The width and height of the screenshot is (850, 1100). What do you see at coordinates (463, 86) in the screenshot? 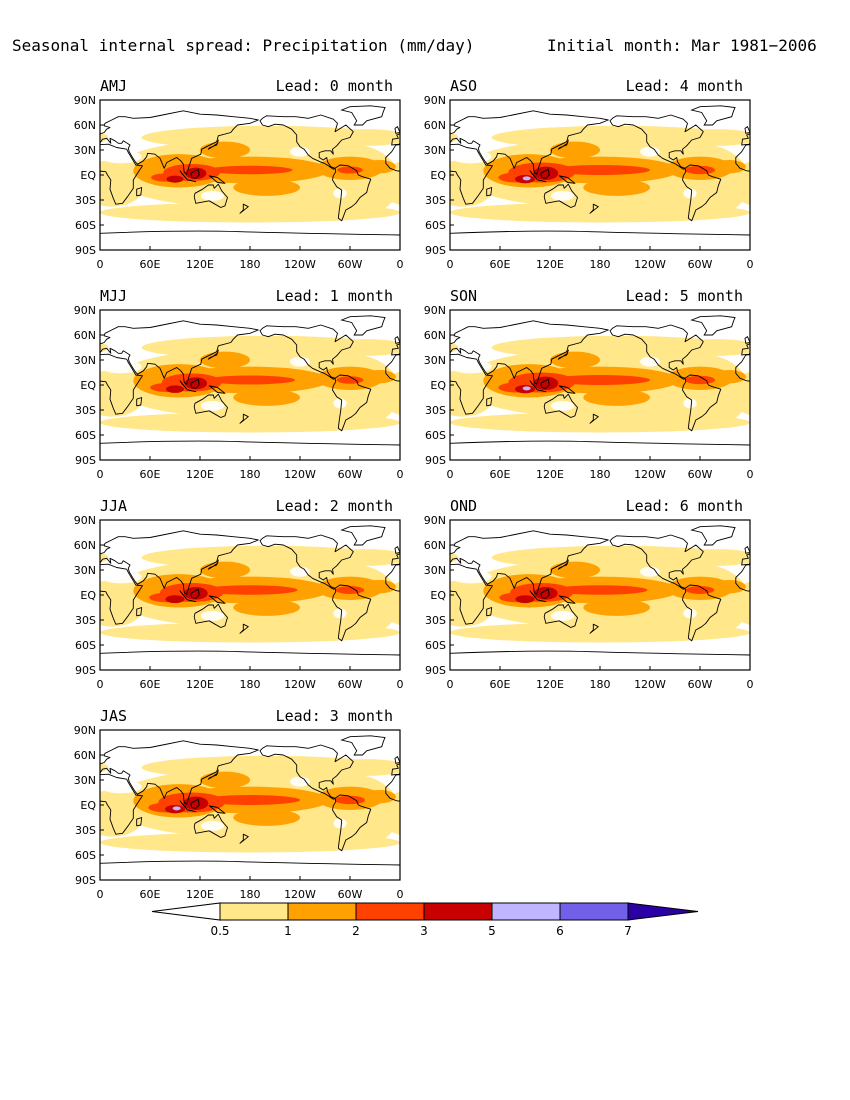
I see `panel-season: ASO` at bounding box center [463, 86].